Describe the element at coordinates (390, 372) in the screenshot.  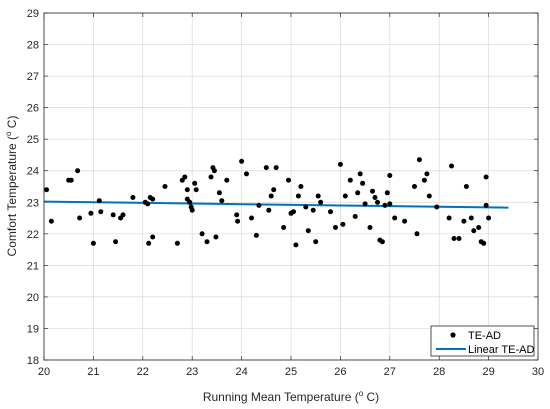
I see `x-tick-label: 27` at that location.